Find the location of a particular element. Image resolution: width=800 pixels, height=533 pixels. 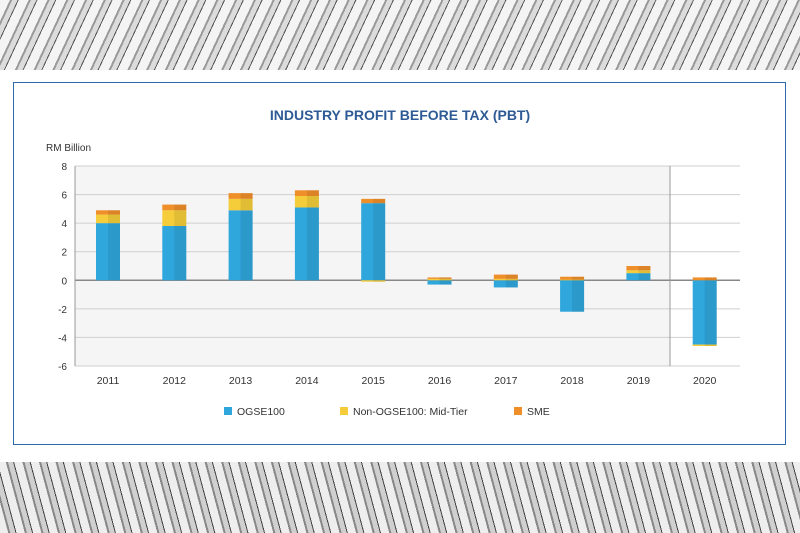

y-tick-label: -2 is located at coordinates (62, 310).